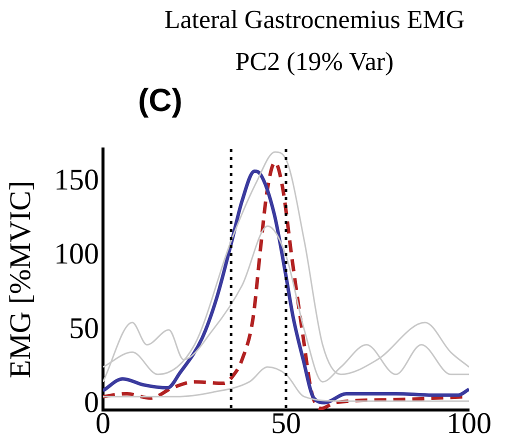 Image resolution: width=529 pixels, height=446 pixels. Describe the element at coordinates (286, 384) in the screenshot. I see `line-series` at that location.